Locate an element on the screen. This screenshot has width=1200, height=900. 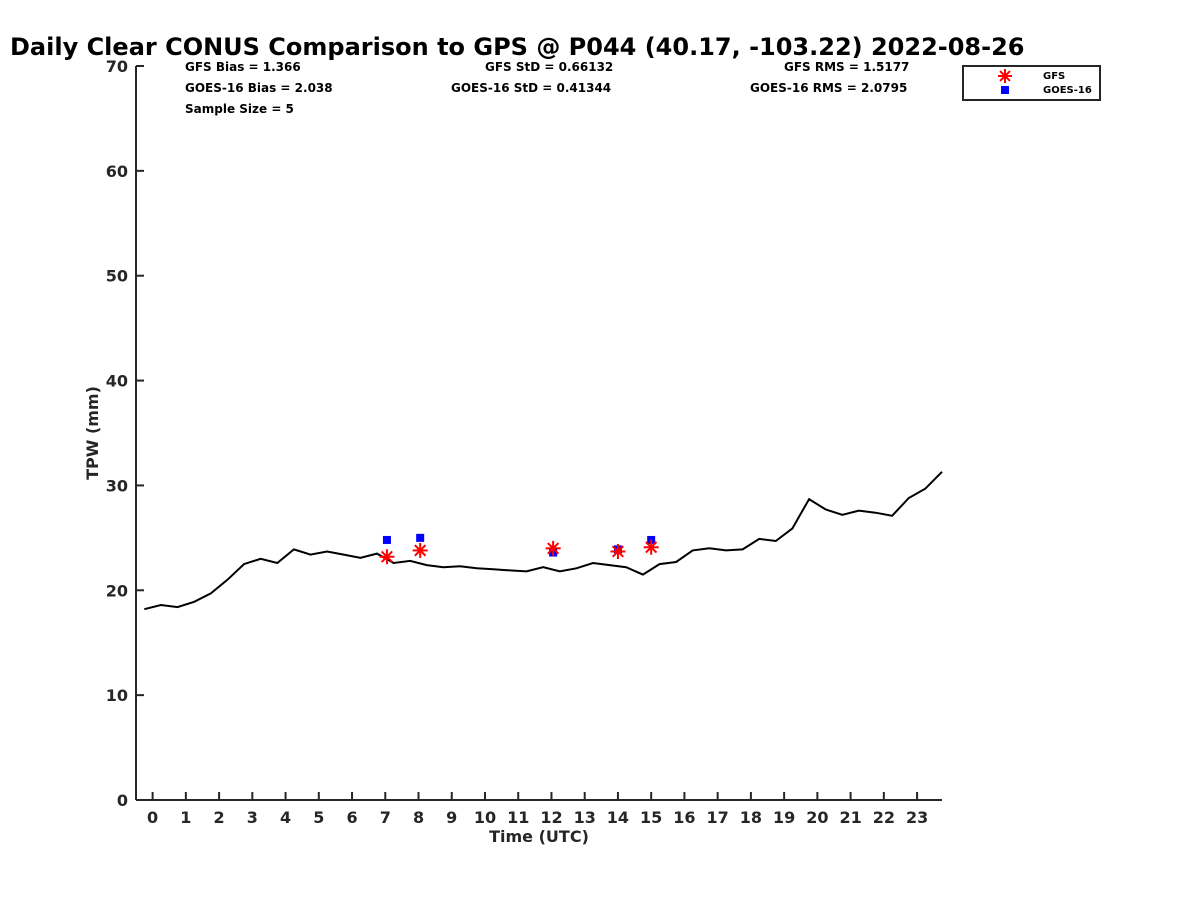
x-tick-label: 22 is located at coordinates (884, 817).